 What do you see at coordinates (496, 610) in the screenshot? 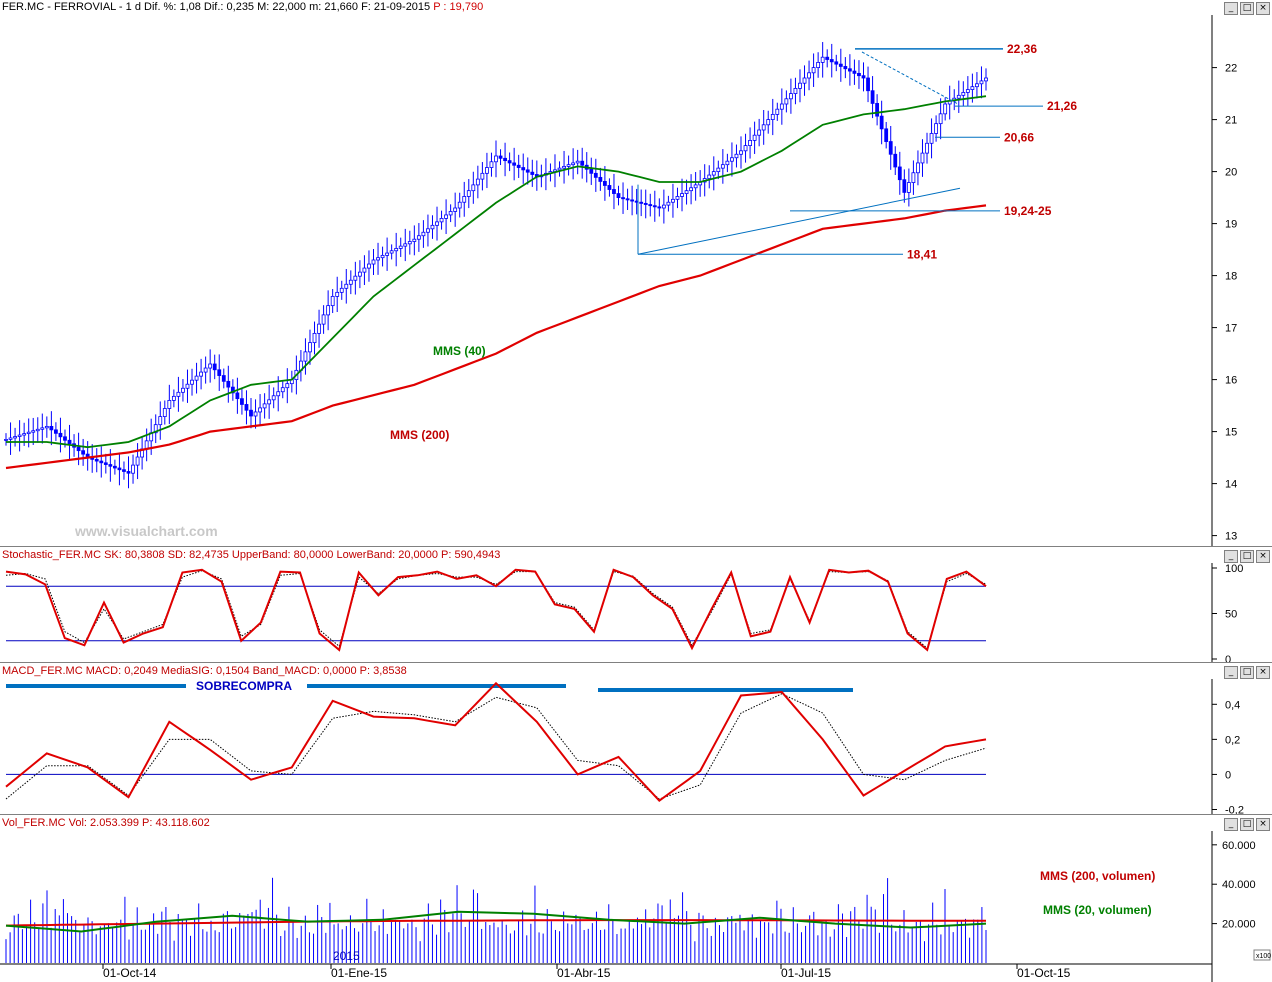
I see `stoch-sk-line` at bounding box center [496, 610].